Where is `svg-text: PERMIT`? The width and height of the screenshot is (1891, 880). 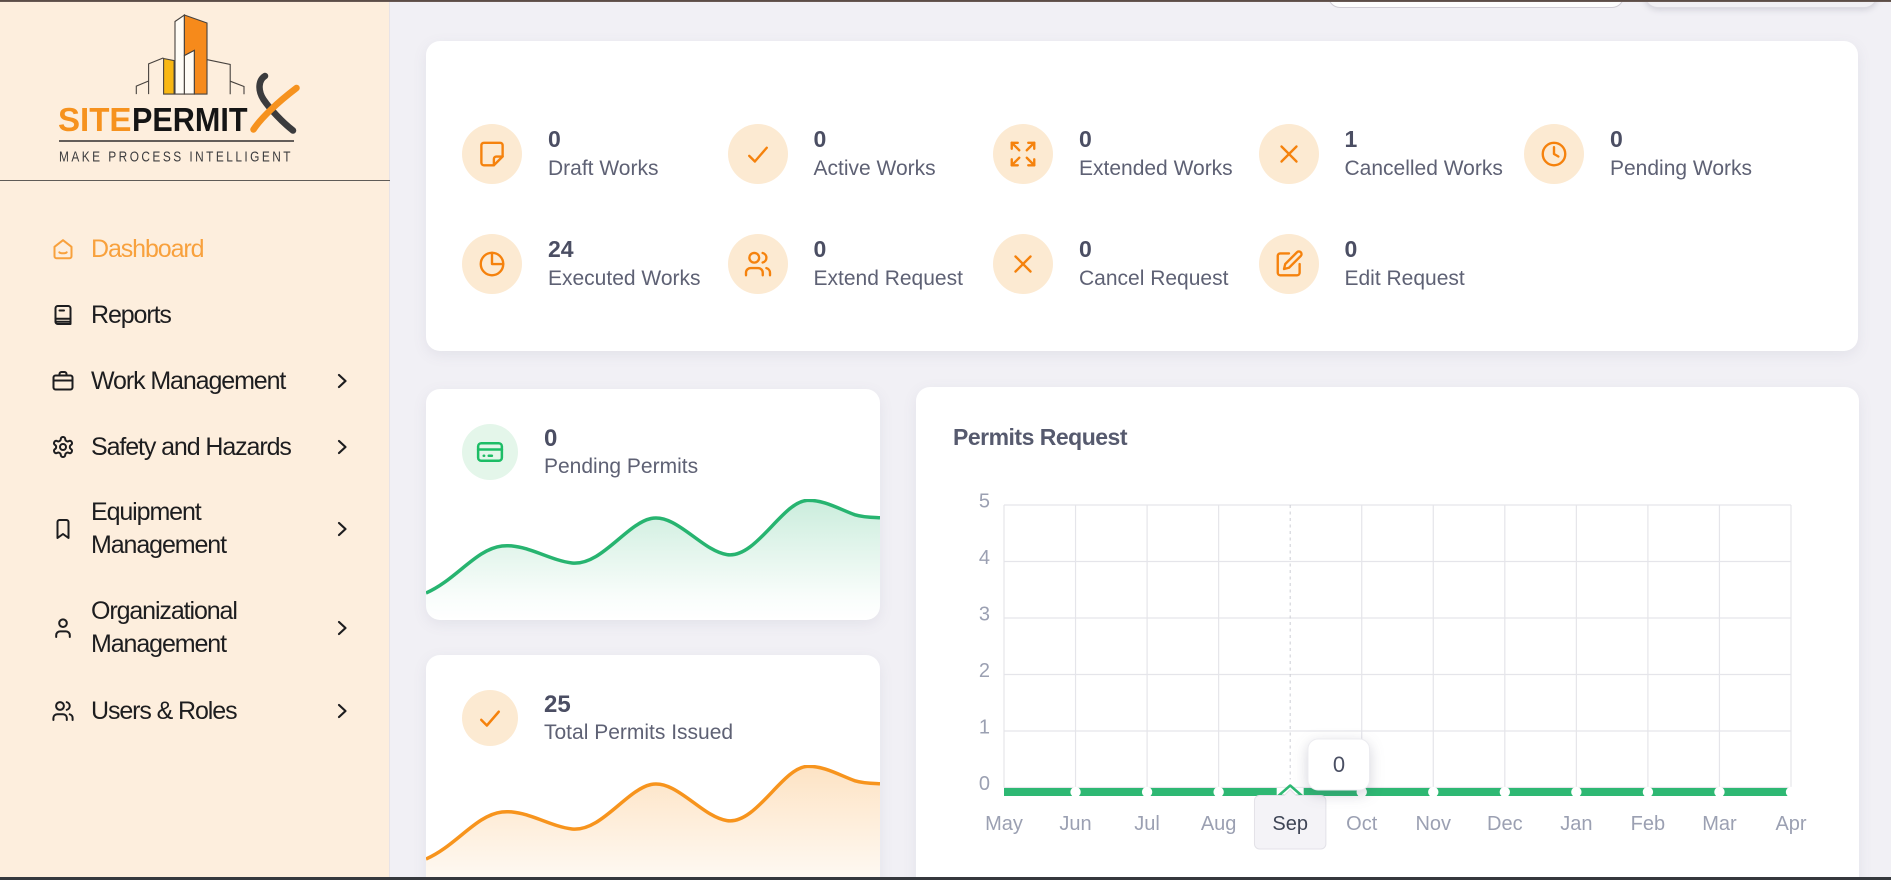 svg-text: PERMIT is located at coordinates (190, 119).